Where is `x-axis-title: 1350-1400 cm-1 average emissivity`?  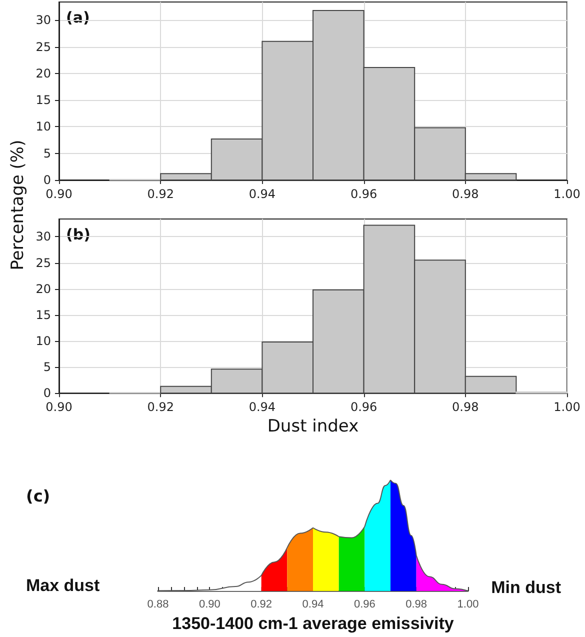 x-axis-title: 1350-1400 cm-1 average emissivity is located at coordinates (313, 623).